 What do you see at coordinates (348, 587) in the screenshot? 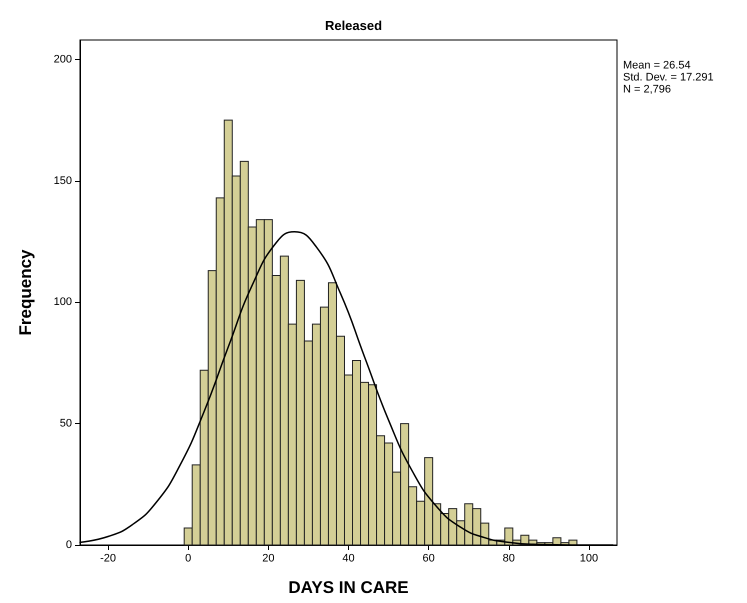
I see `x-axis-title: DAYS IN CARE` at bounding box center [348, 587].